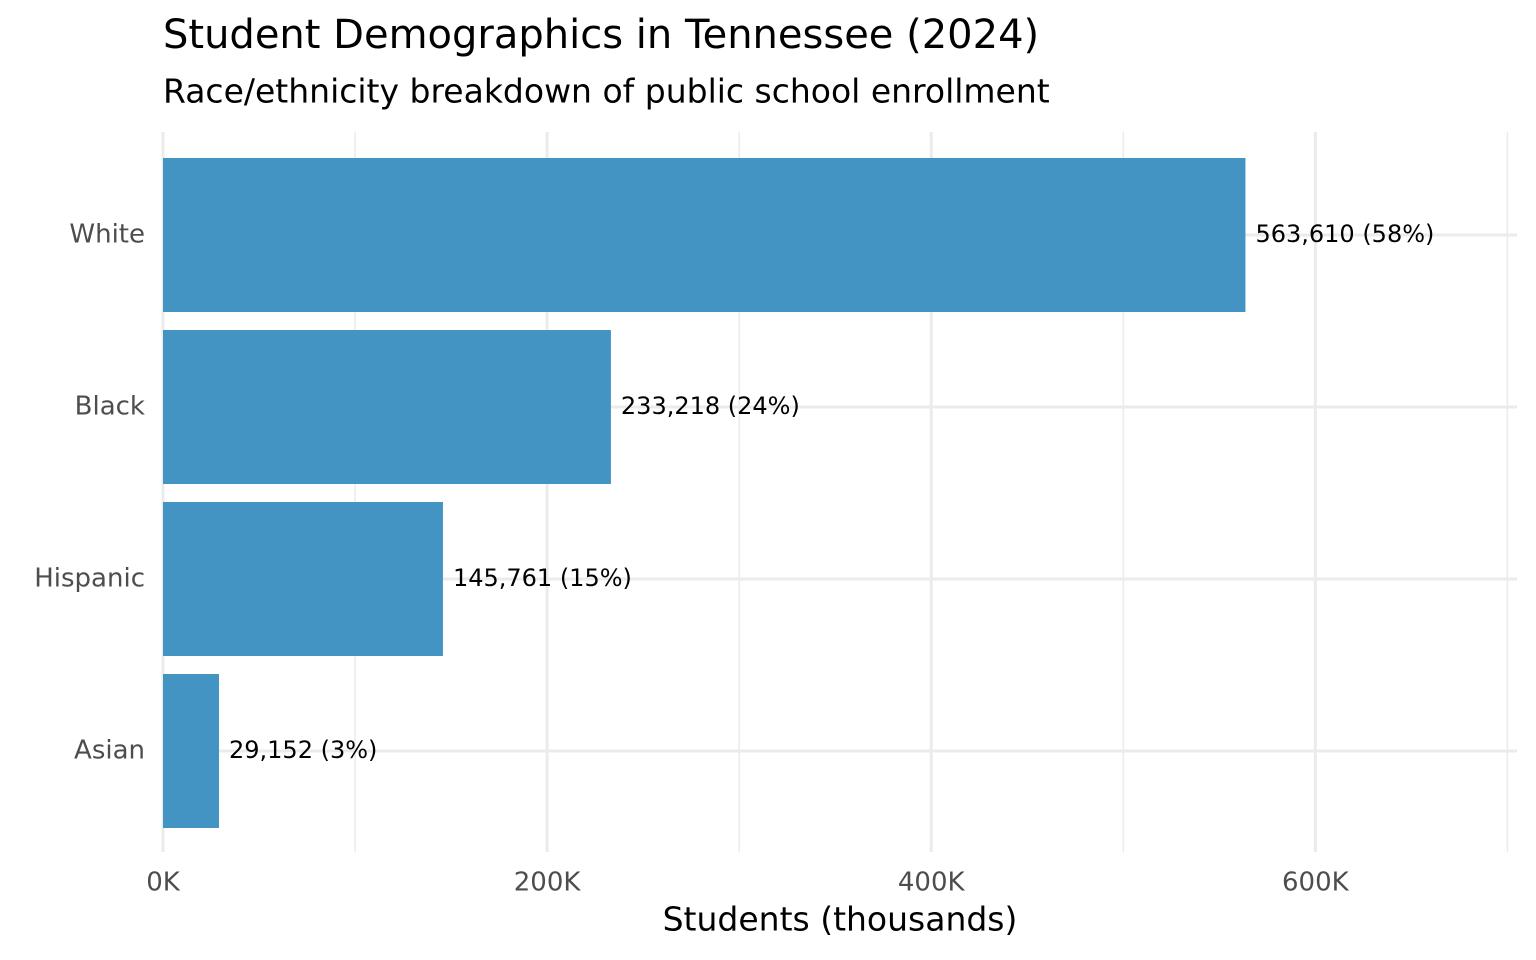  Describe the element at coordinates (710, 406) in the screenshot. I see `value-label: 233,218 (24%)` at that location.